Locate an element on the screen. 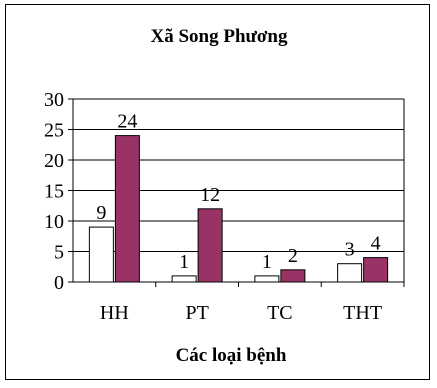 The width and height of the screenshot is (437, 388). x-axis-categories: HH PT TC THT is located at coordinates (252, 303).